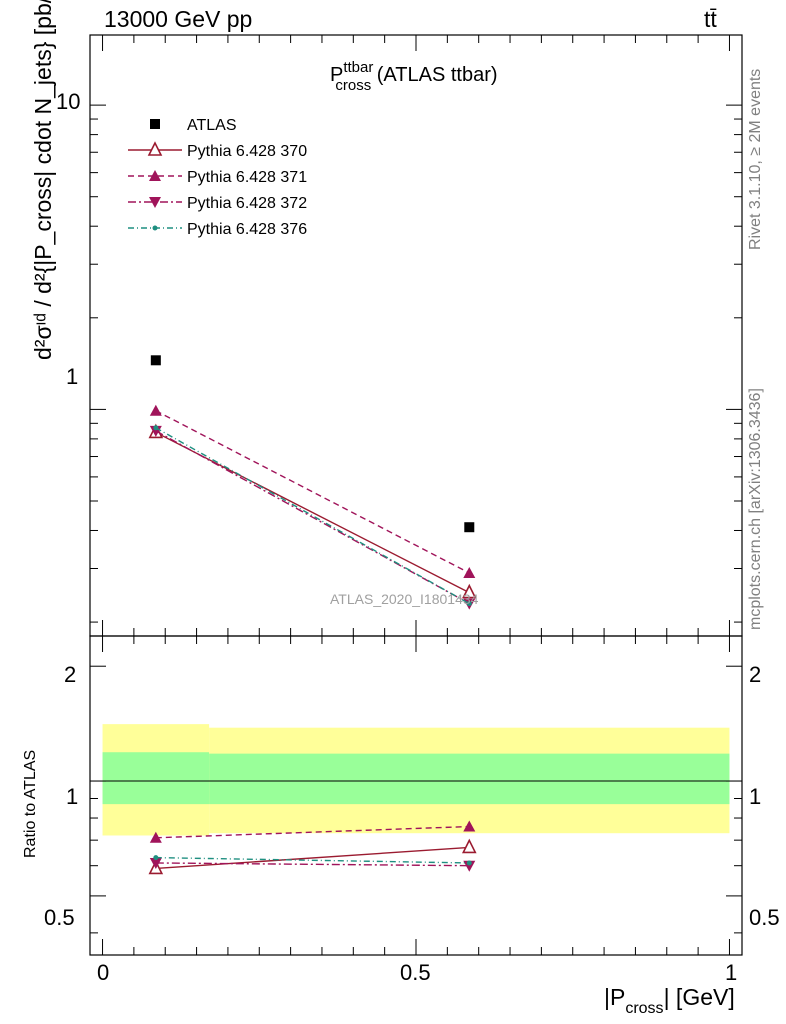 This screenshot has height=1024, width=786. I want to click on y-tick-label-ratio-2-right: 2, so click(755, 674).